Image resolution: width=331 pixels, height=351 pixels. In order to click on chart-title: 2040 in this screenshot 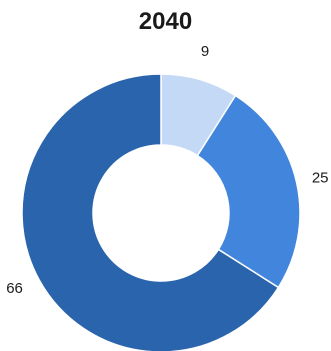, I will do `click(165, 21)`.